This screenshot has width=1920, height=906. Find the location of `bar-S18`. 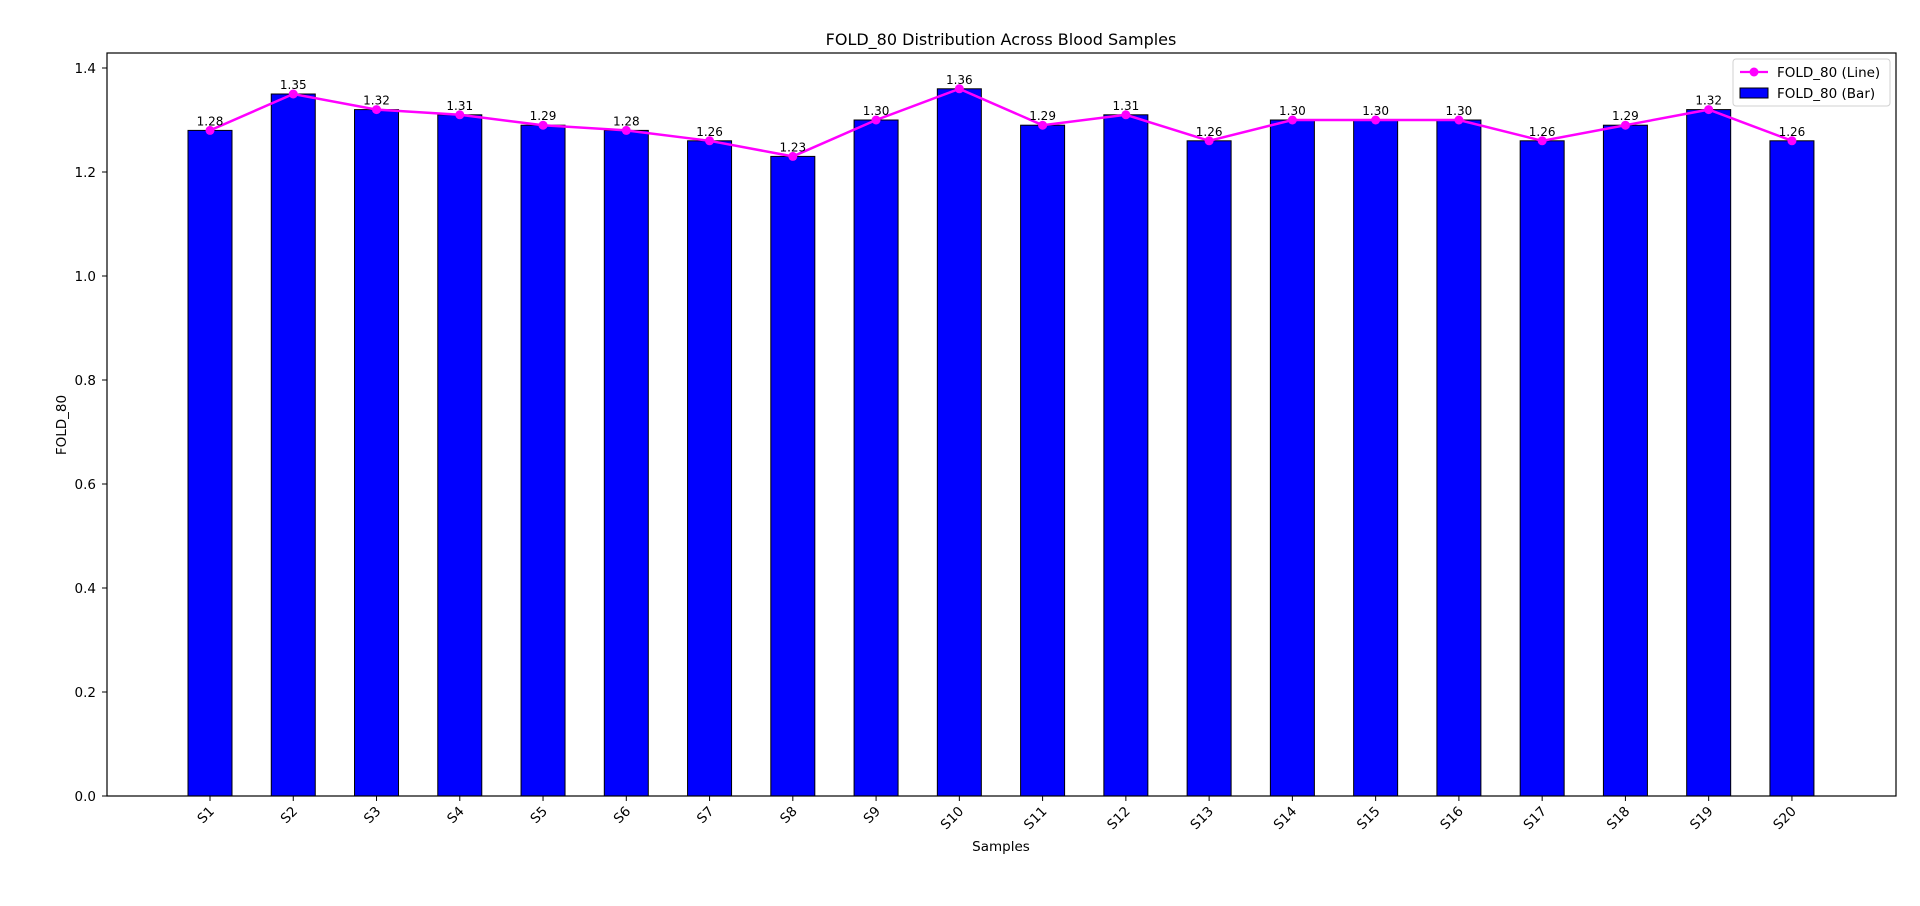

bar-S18 is located at coordinates (1625, 460).